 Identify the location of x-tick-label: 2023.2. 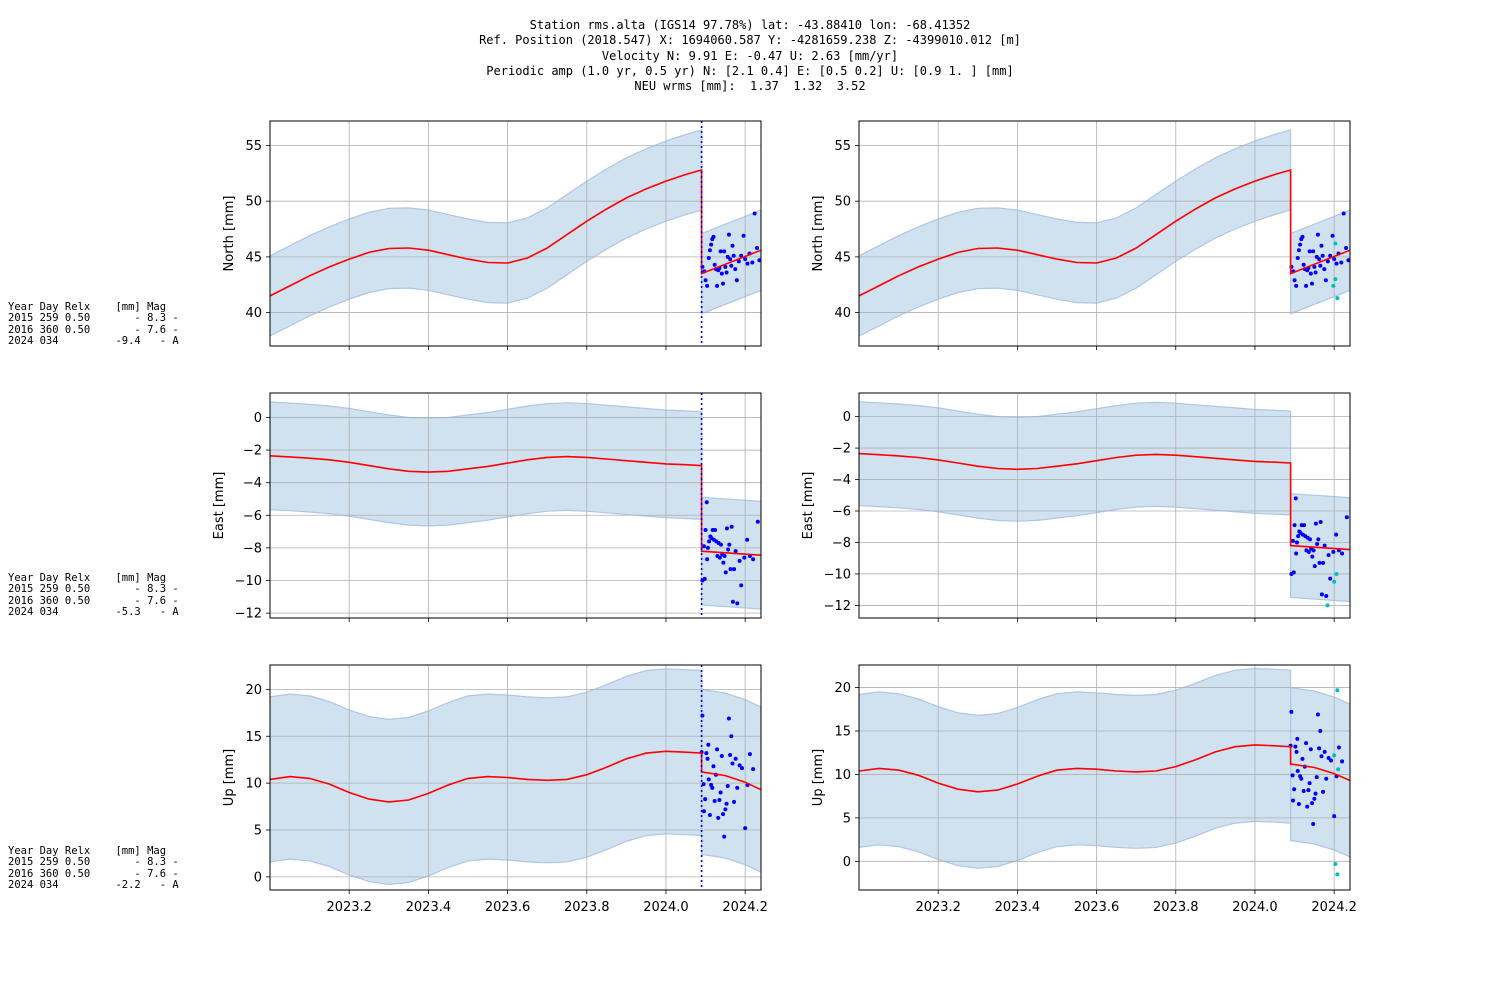
(938, 907).